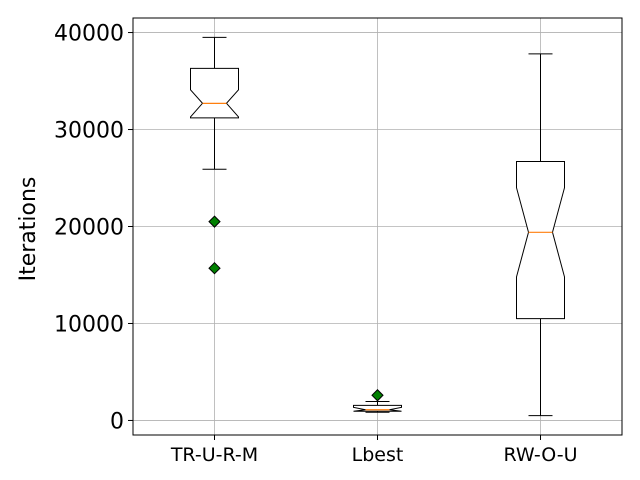 The image size is (640, 480). I want to click on box-tr-u-r-m, so click(214, 155).